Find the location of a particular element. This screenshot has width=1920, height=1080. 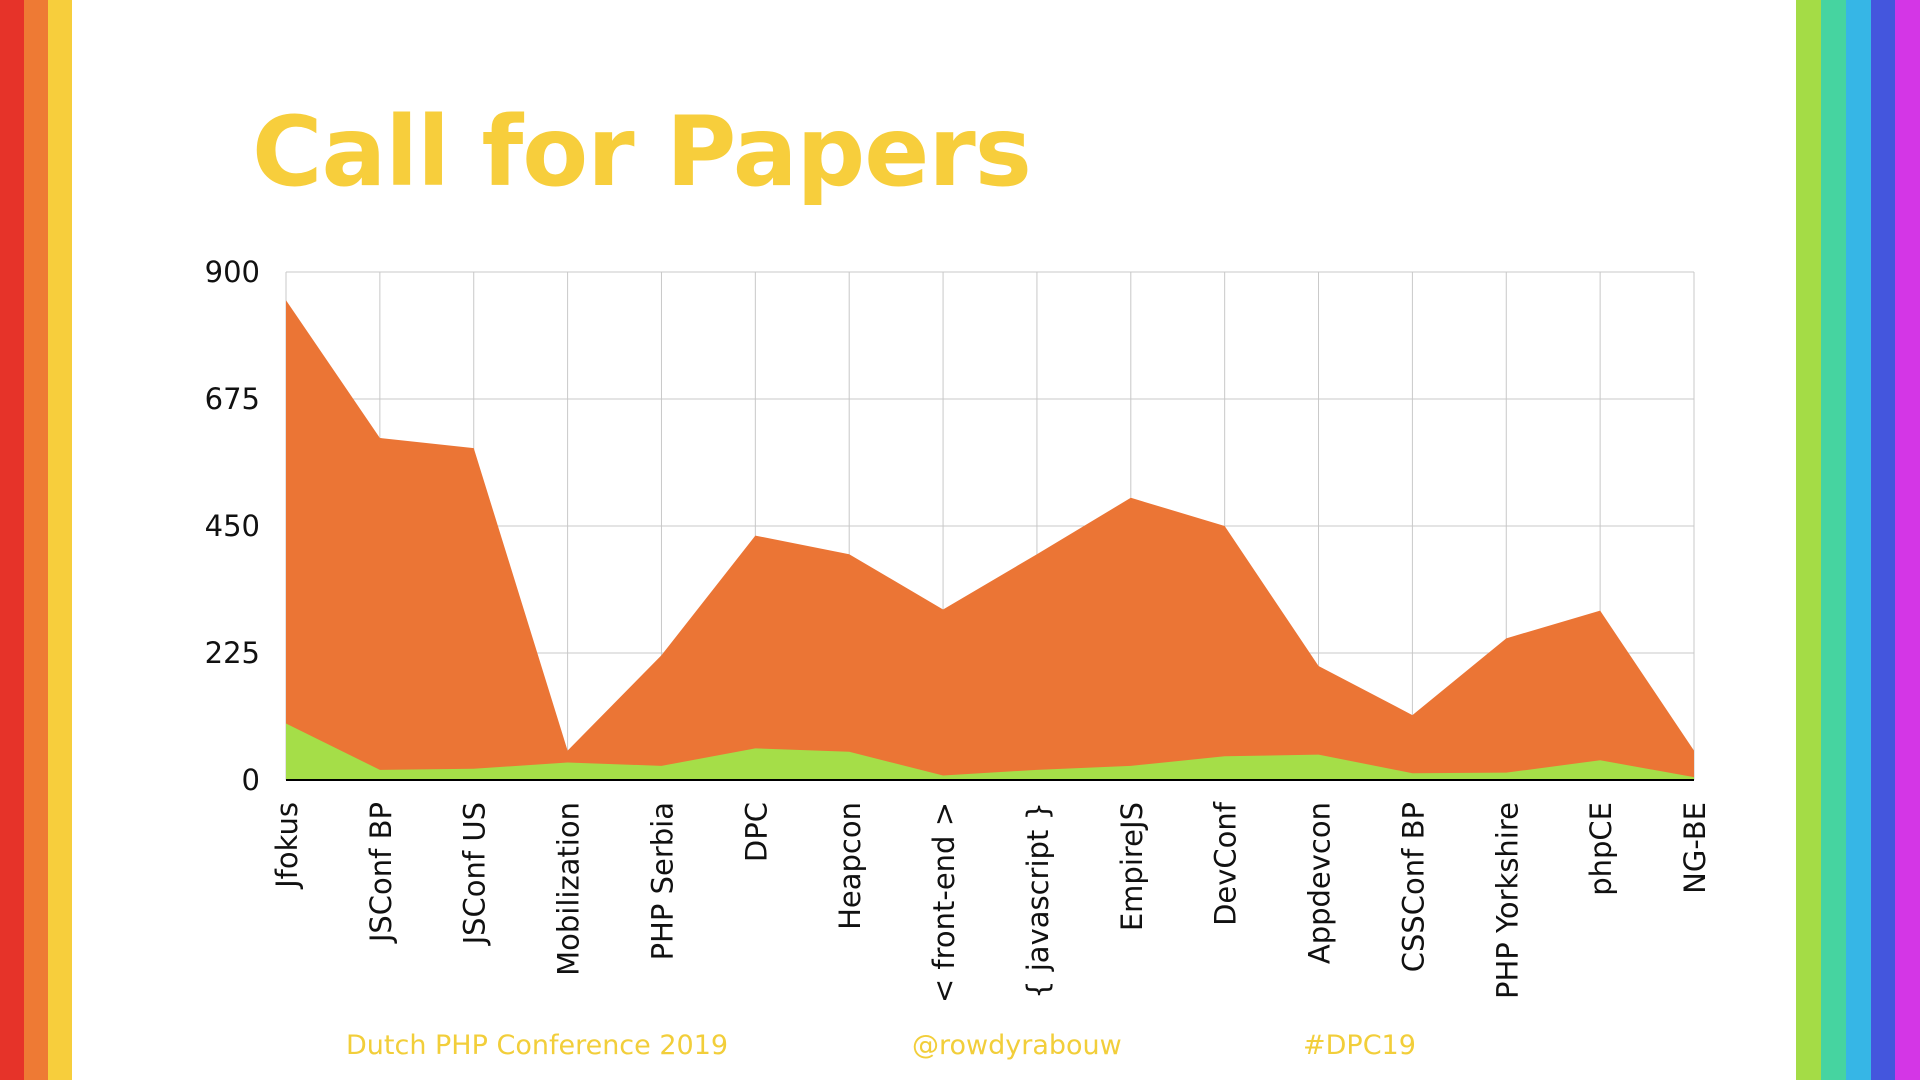

x-tick-label: CSSConf BP is located at coordinates (1413, 887).